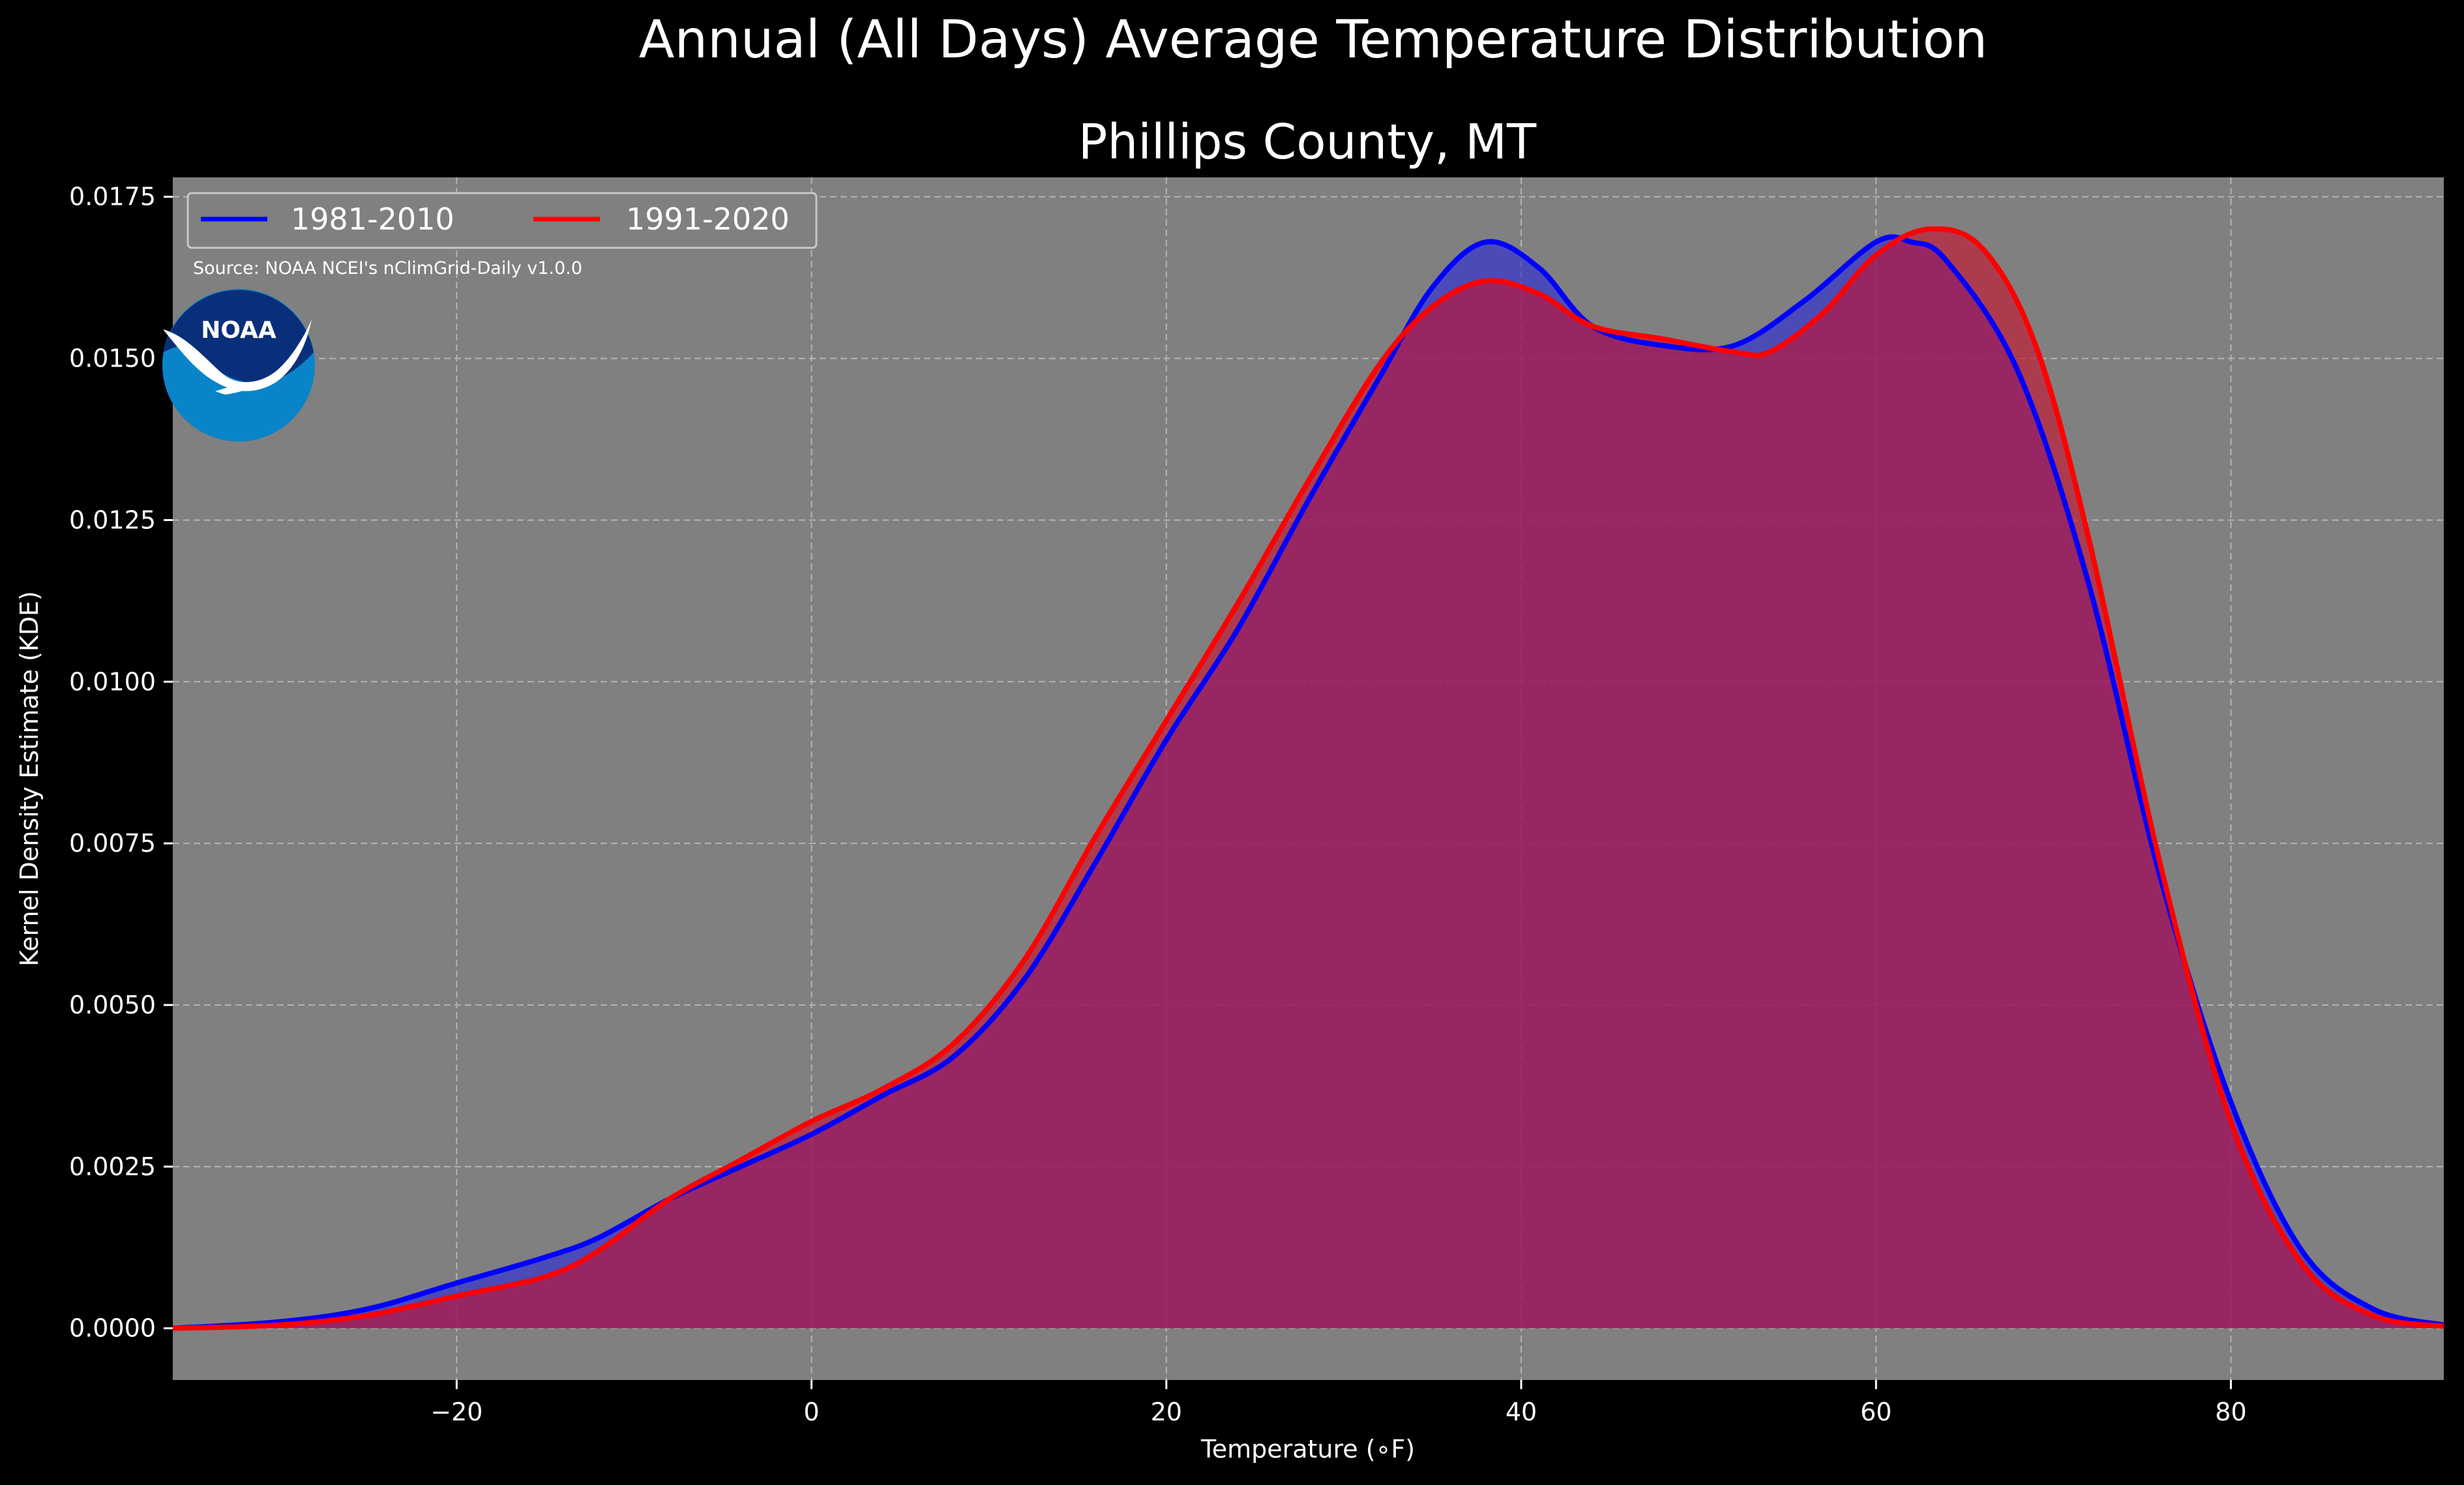 This screenshot has height=1485, width=2464. Describe the element at coordinates (1307, 142) in the screenshot. I see `chart-subtitle: Phillips County, MT` at that location.